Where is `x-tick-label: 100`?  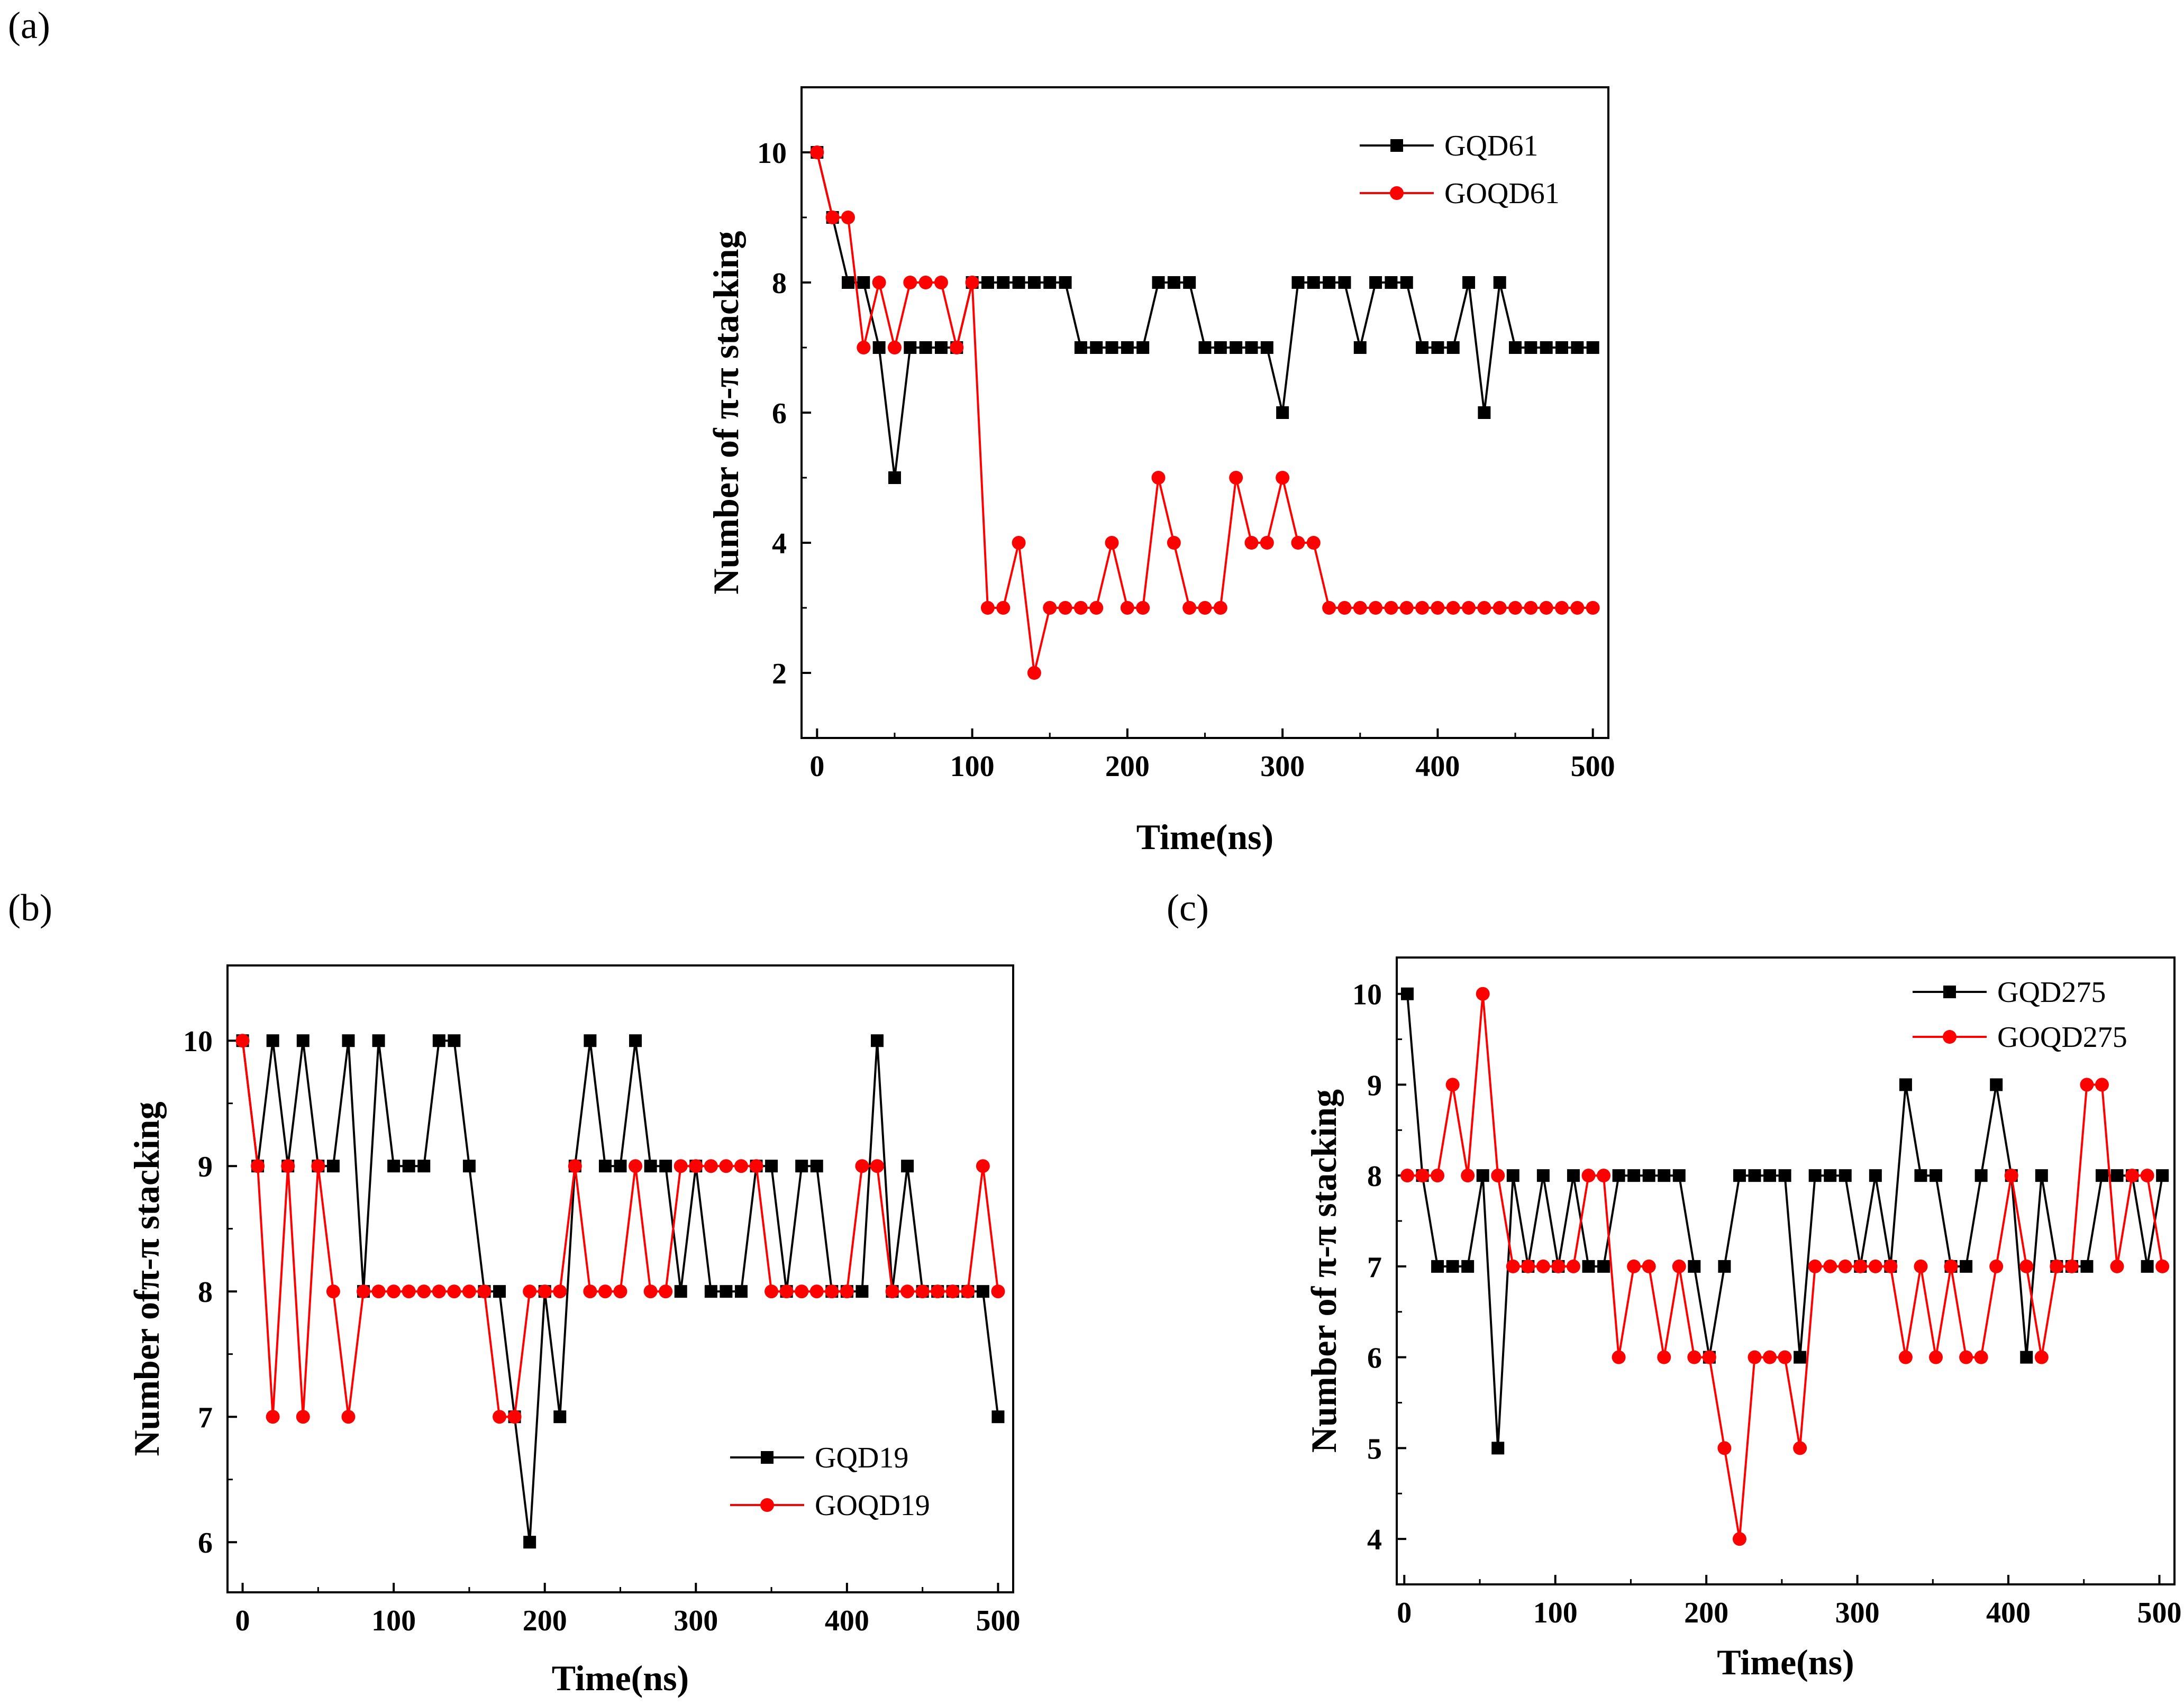 x-tick-label: 100 is located at coordinates (394, 1620).